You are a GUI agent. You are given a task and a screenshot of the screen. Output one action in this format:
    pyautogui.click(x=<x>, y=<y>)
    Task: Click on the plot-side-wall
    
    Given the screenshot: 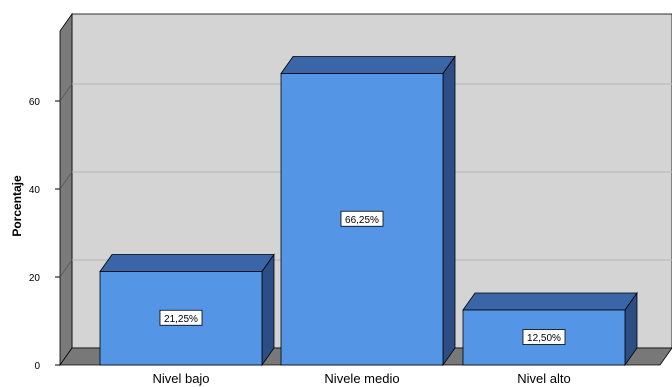 What is the action you would take?
    pyautogui.click(x=66, y=189)
    